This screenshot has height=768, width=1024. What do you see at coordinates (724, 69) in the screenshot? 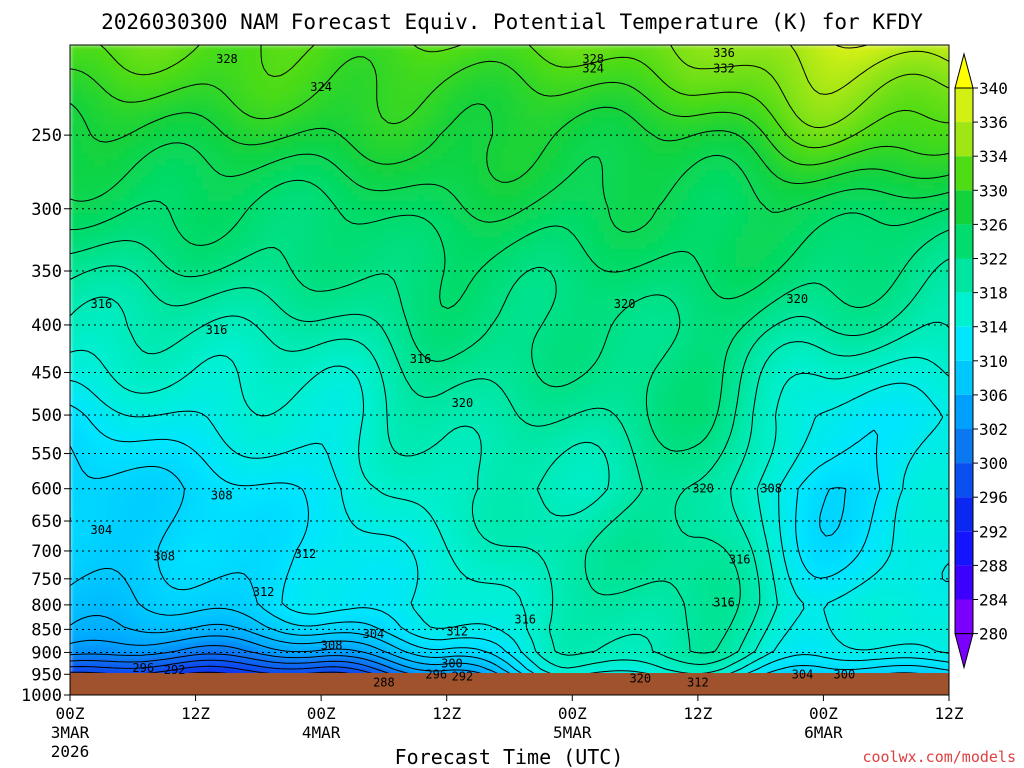
I see `contour-label: 332` at bounding box center [724, 69].